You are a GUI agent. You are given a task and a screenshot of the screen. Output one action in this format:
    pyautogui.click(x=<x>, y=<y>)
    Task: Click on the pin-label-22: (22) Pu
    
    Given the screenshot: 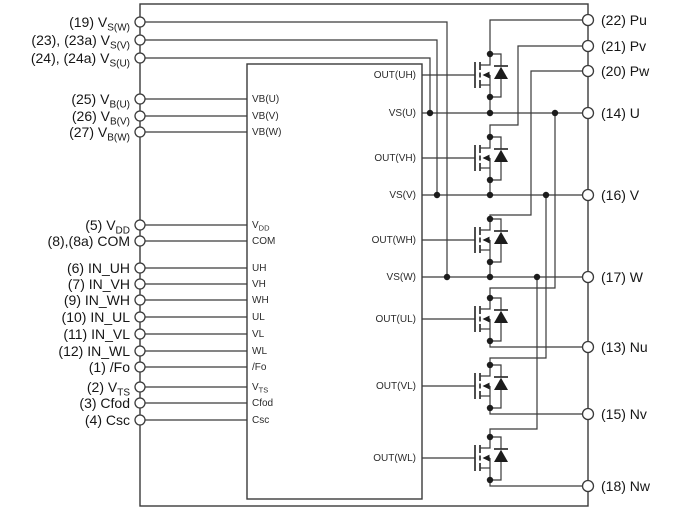 What is the action you would take?
    pyautogui.click(x=624, y=20)
    